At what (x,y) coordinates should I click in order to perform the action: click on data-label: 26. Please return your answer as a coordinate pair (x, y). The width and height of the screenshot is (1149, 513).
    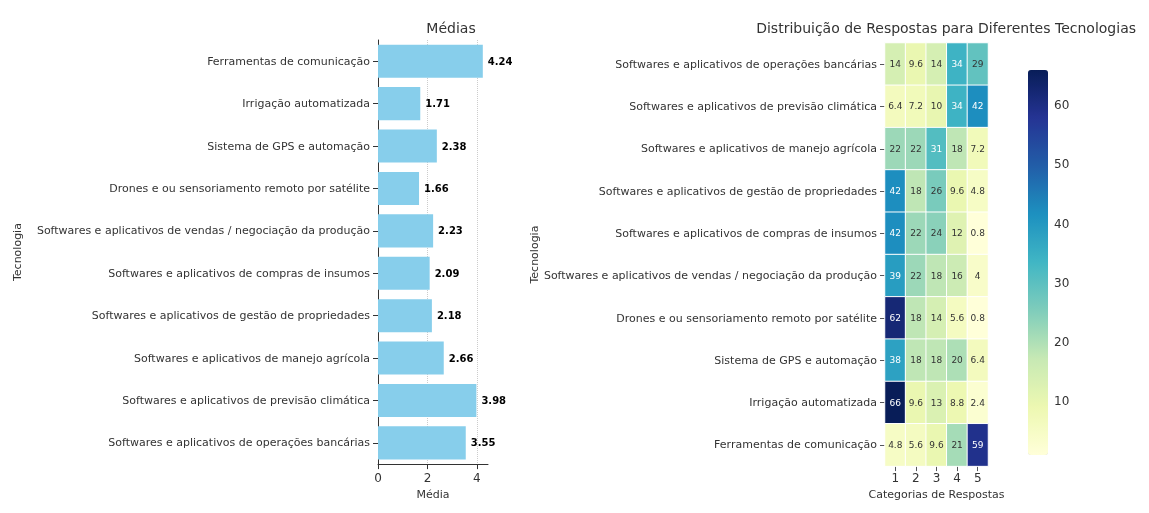
    Looking at the image, I should click on (936, 191).